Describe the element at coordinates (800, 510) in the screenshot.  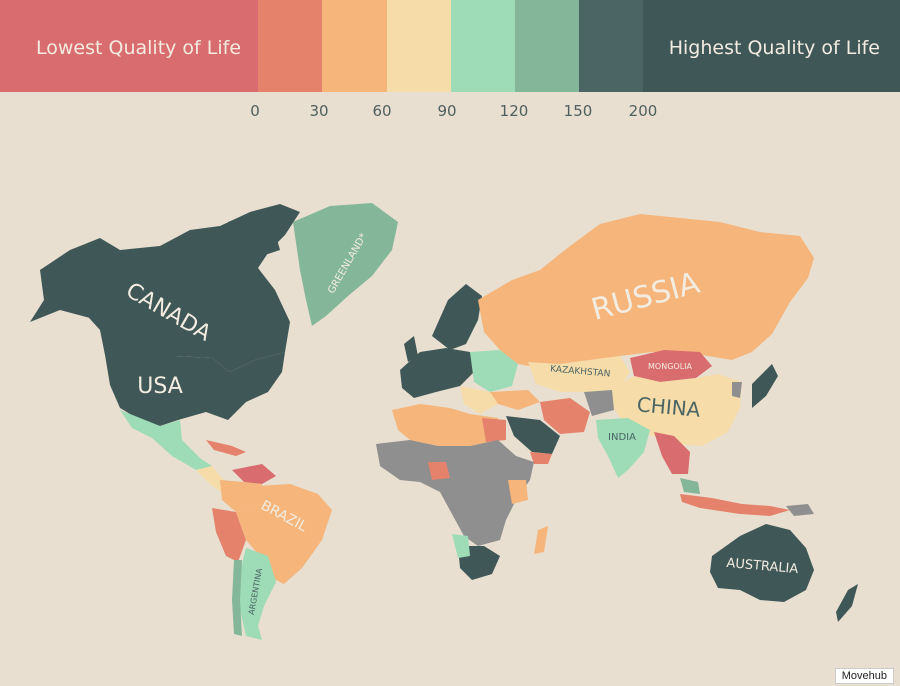
I see `png-region` at that location.